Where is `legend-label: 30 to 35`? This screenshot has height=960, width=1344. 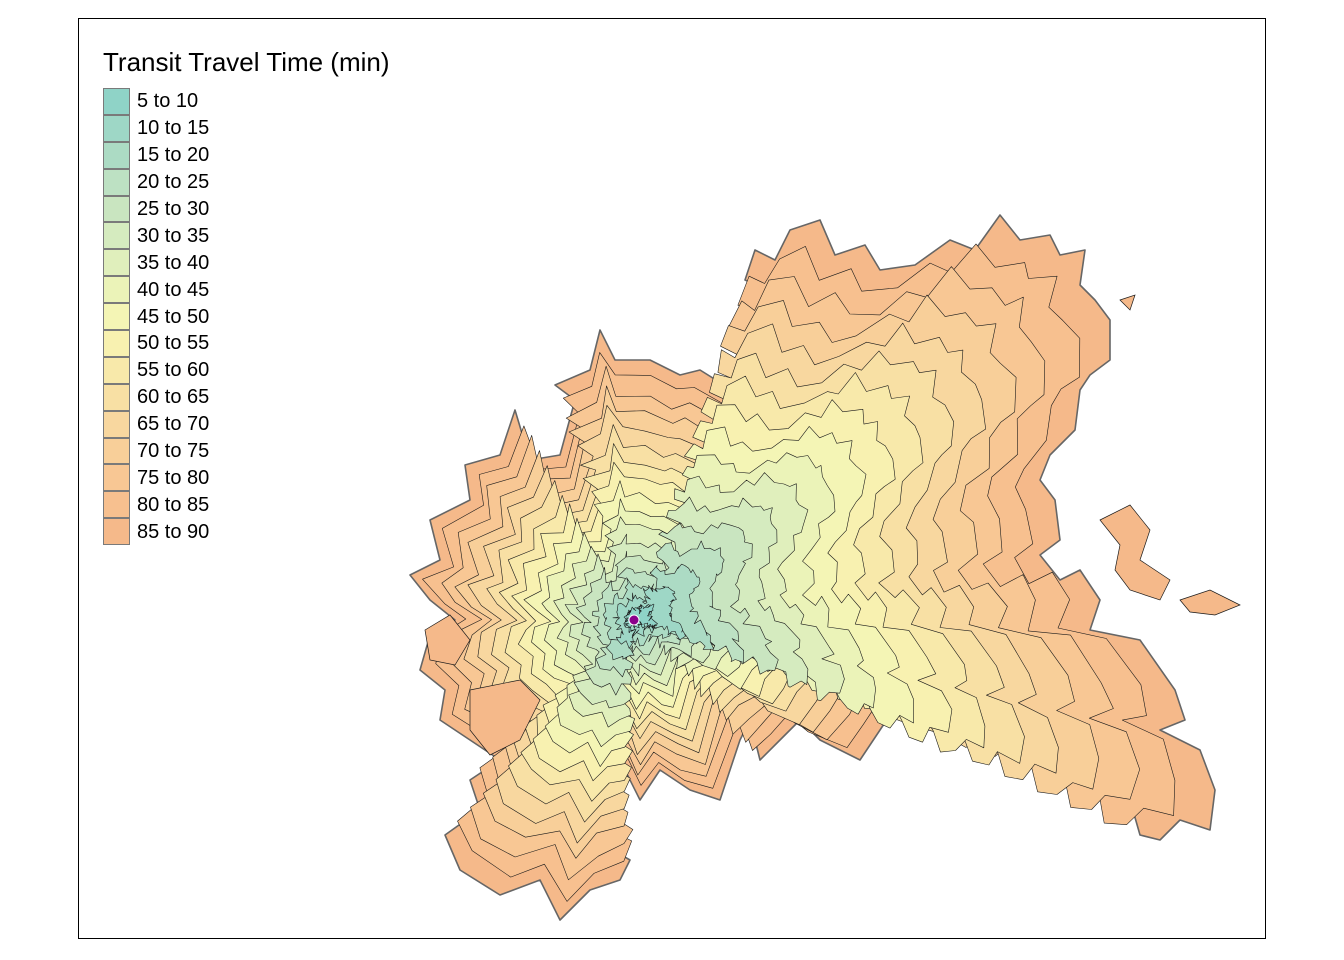
legend-label: 30 to 35 is located at coordinates (173, 235).